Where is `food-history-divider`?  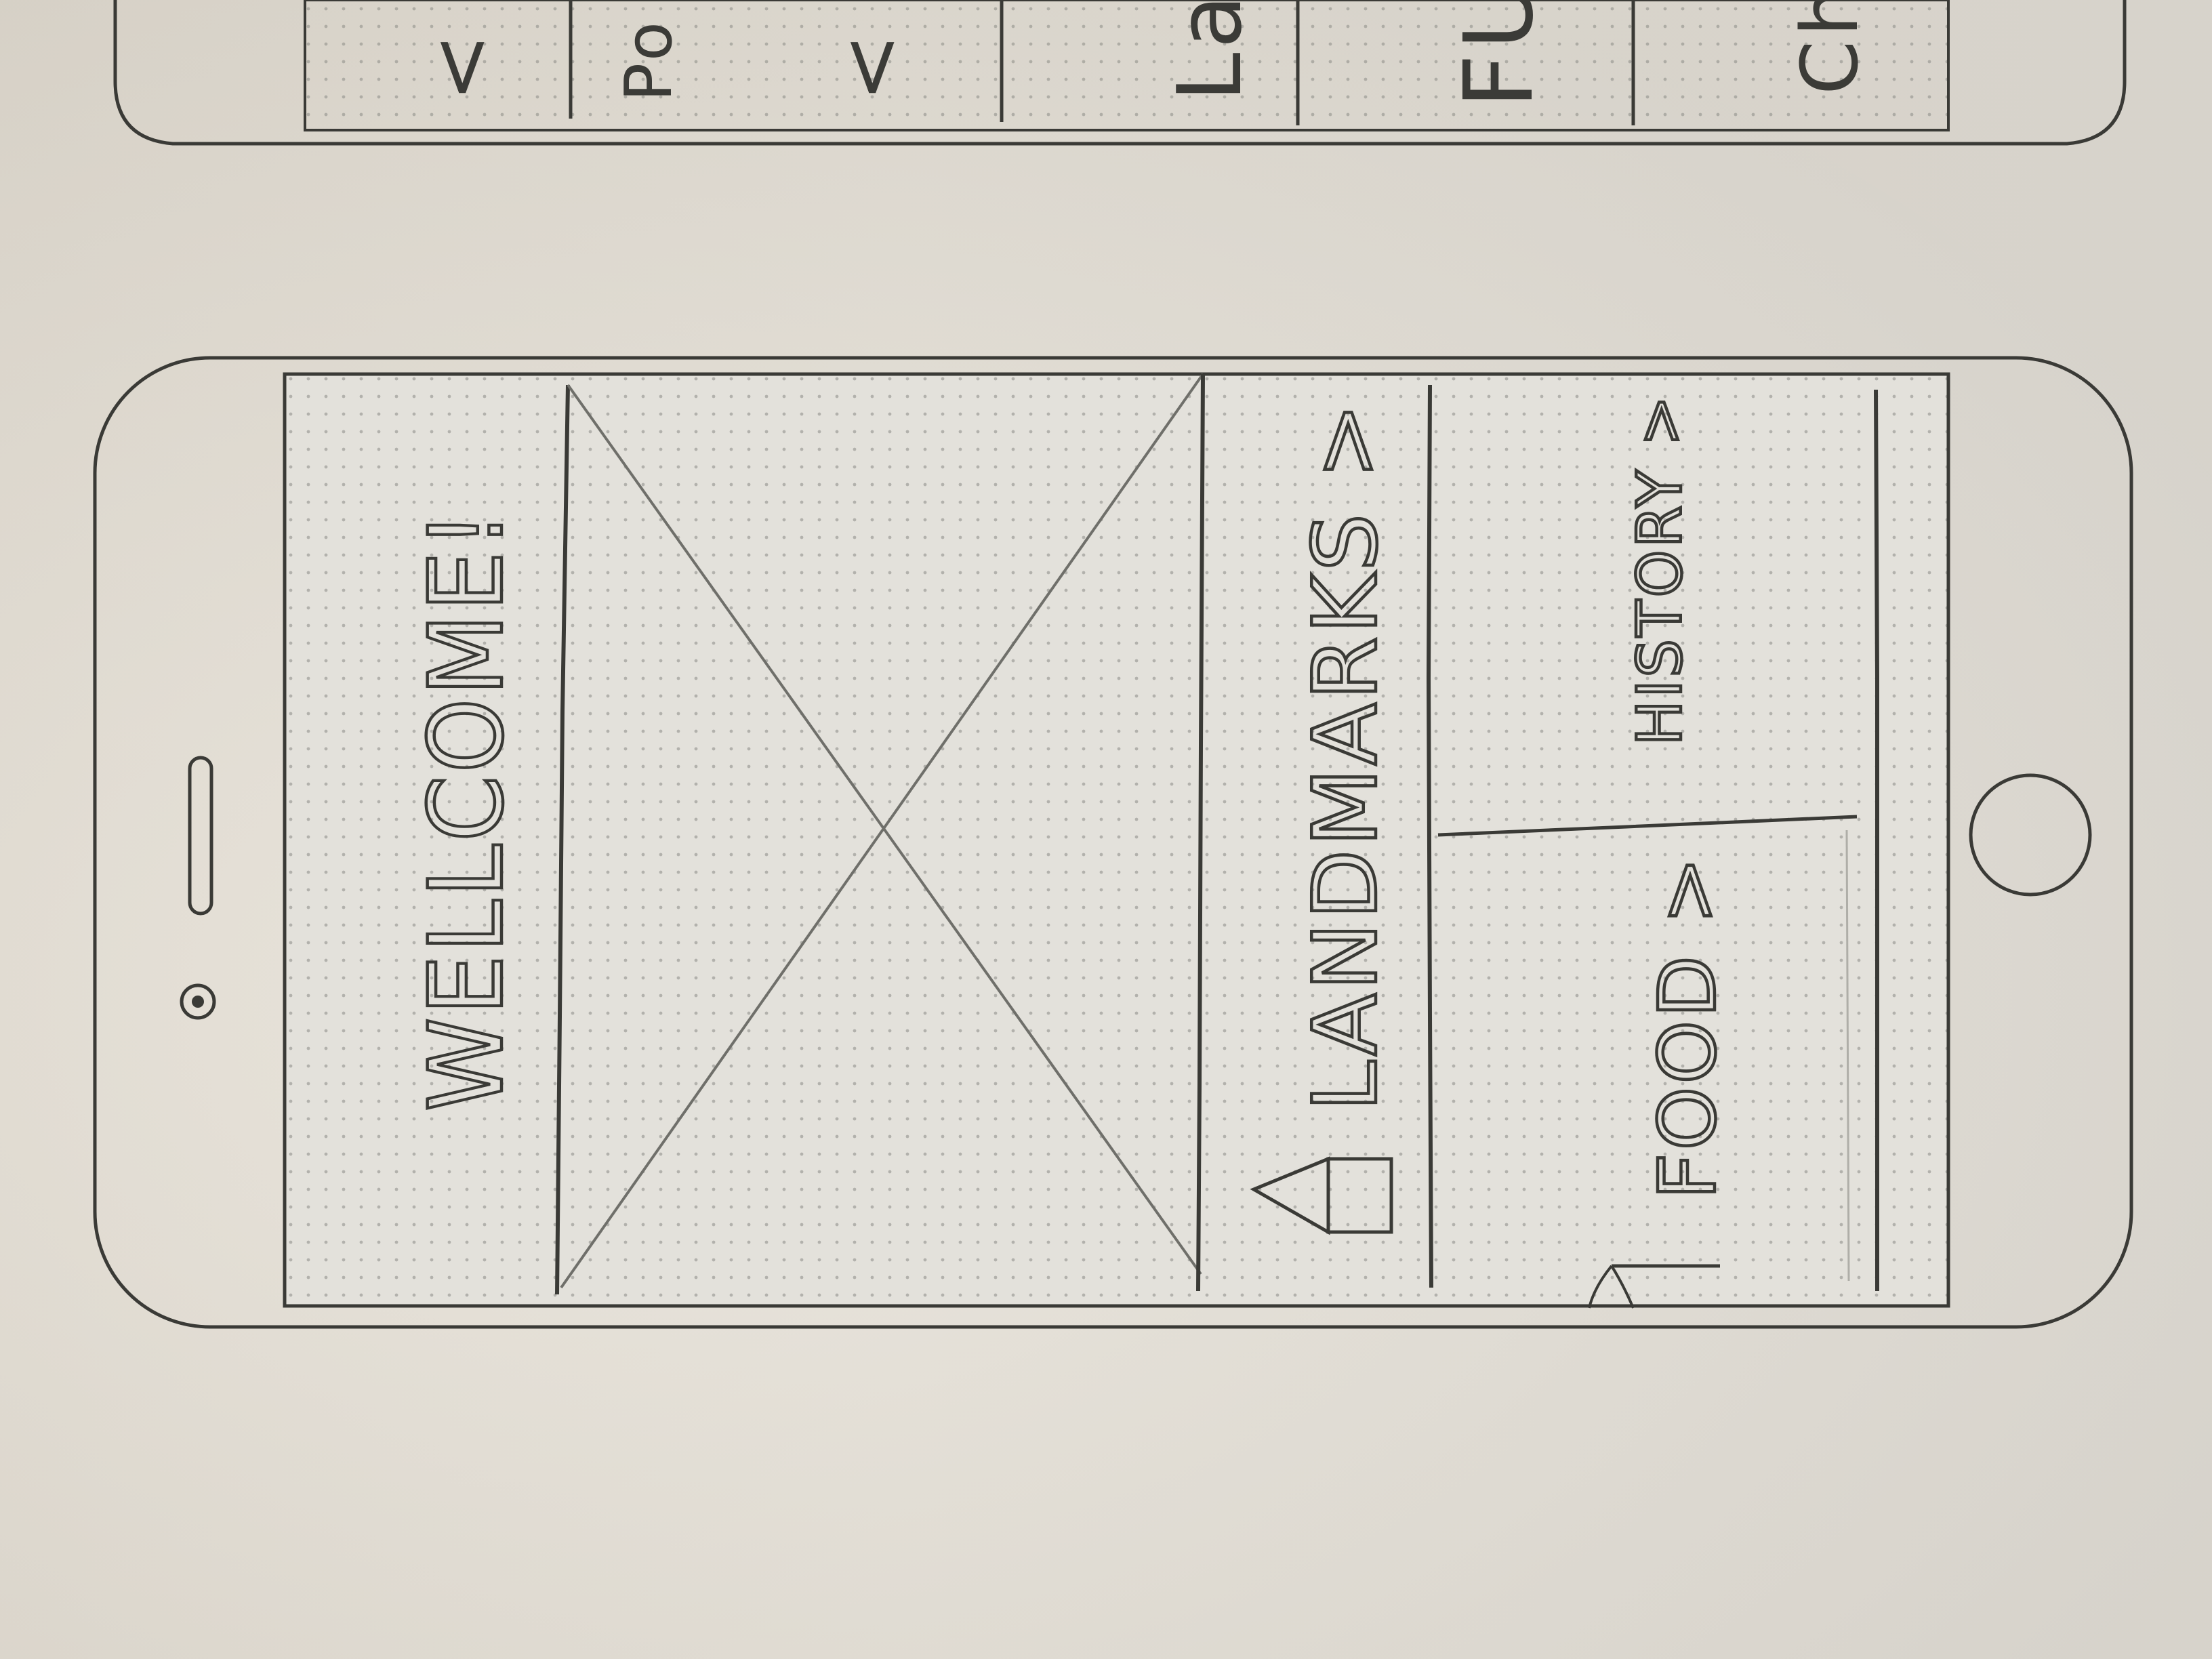 food-history-divider is located at coordinates (1877, 840).